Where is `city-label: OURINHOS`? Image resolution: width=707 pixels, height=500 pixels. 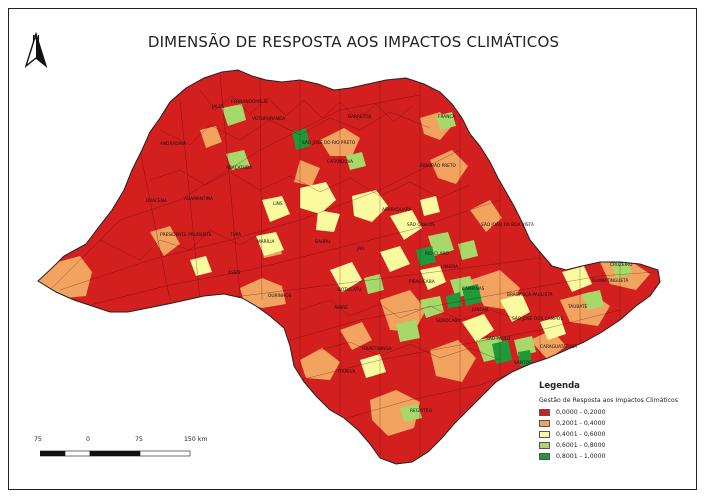
city-label: OURINHOS is located at coordinates (280, 296).